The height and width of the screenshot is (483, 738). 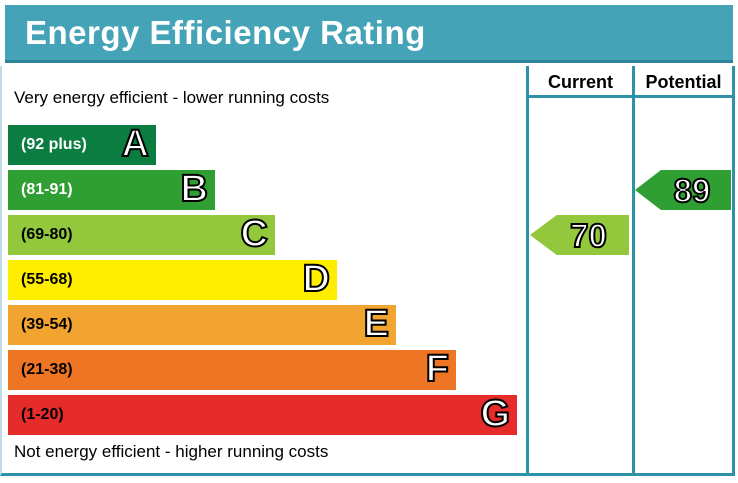 What do you see at coordinates (631, 96) in the screenshot?
I see `header-underline` at bounding box center [631, 96].